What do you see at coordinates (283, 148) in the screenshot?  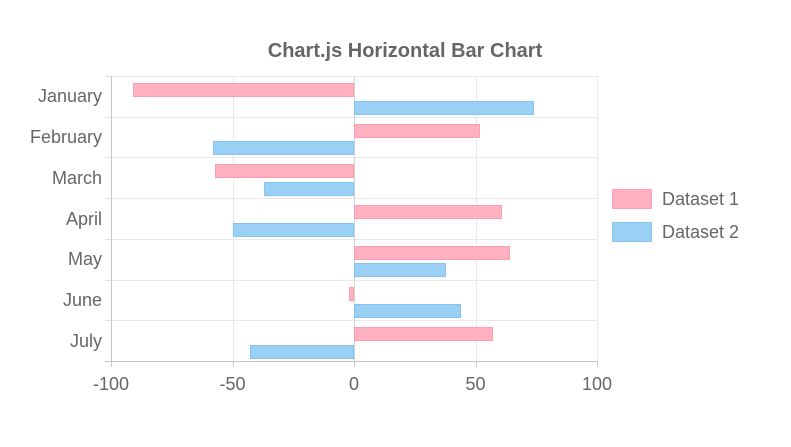 I see `bar-dataset-2-february` at bounding box center [283, 148].